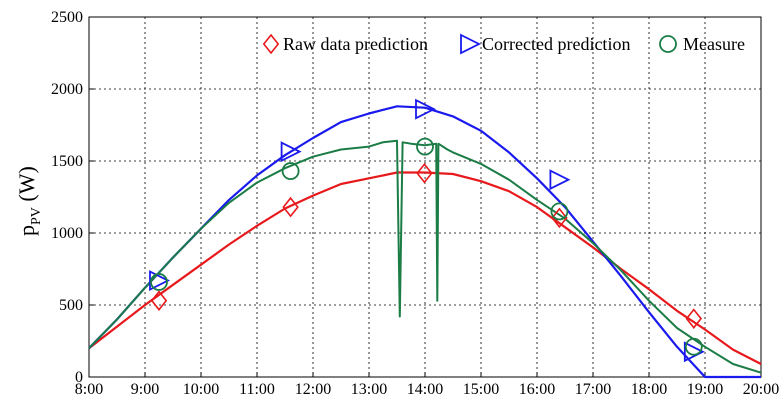  What do you see at coordinates (26, 186) in the screenshot?
I see `y-axis-label-unit: (W)` at bounding box center [26, 186].